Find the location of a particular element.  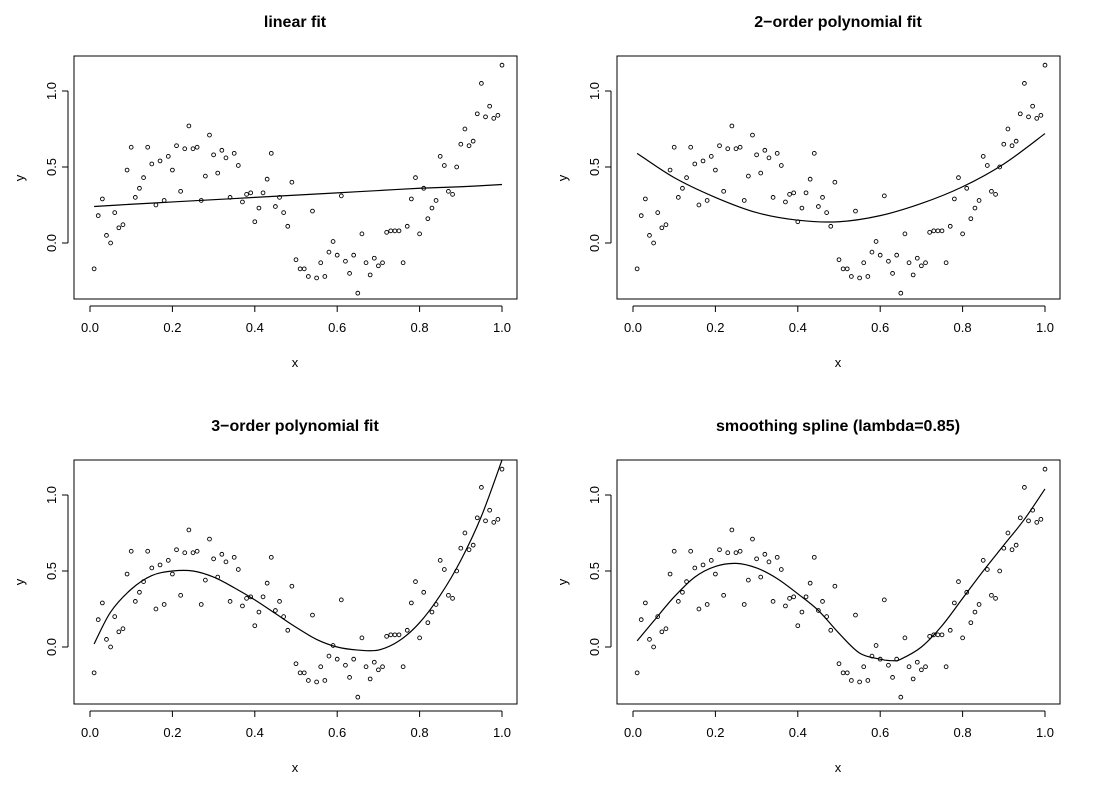

x-tick-label: 0.4 is located at coordinates (255, 732).